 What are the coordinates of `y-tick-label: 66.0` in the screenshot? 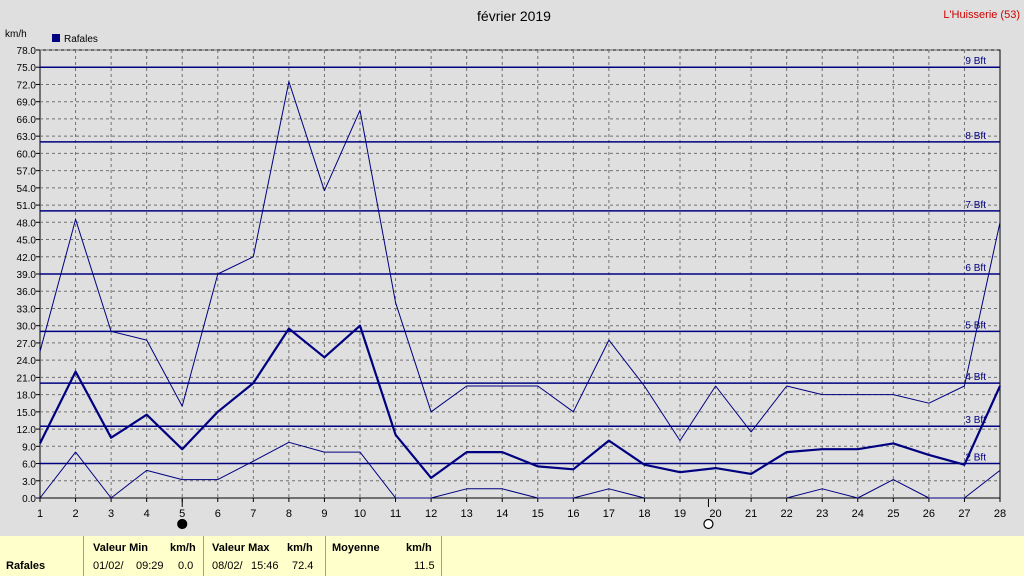 It's located at (27, 120).